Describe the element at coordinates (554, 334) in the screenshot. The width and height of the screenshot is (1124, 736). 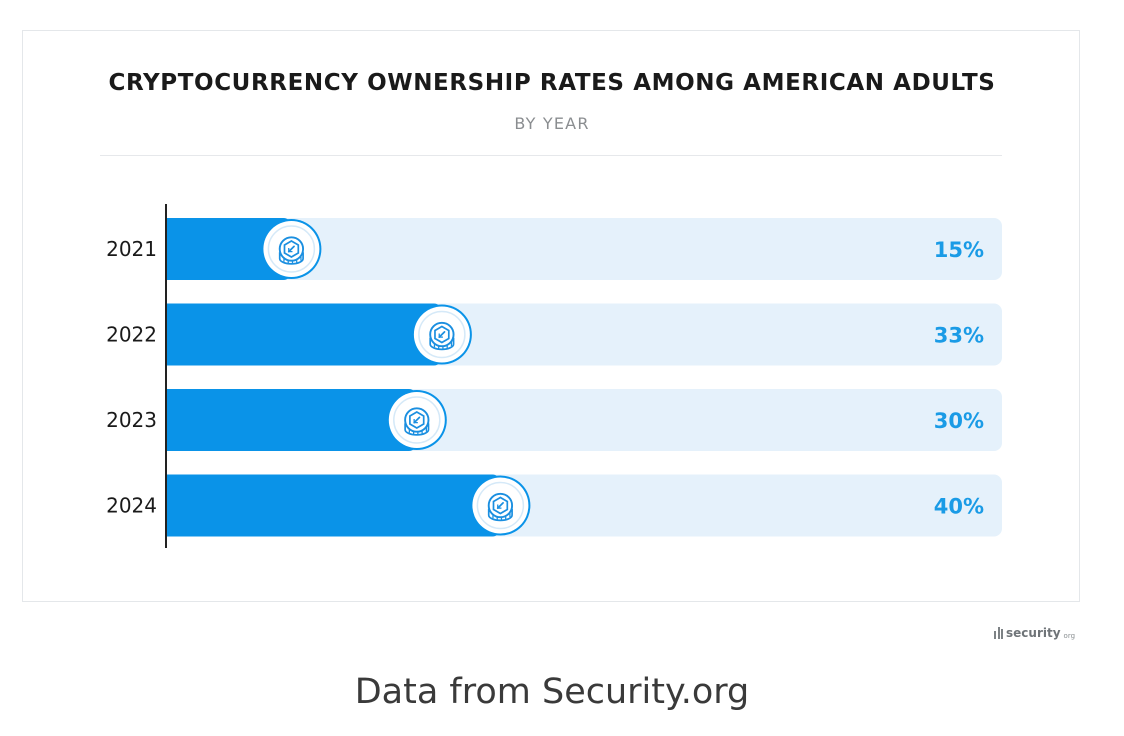
I see `bar-row-2022: 2022 33%` at that location.